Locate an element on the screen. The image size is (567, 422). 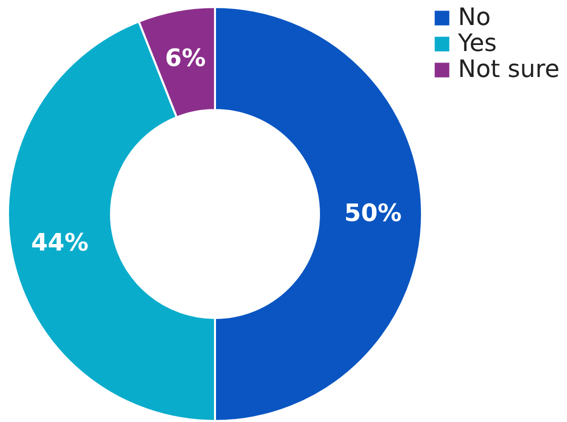
data-label: 44% is located at coordinates (60, 242).